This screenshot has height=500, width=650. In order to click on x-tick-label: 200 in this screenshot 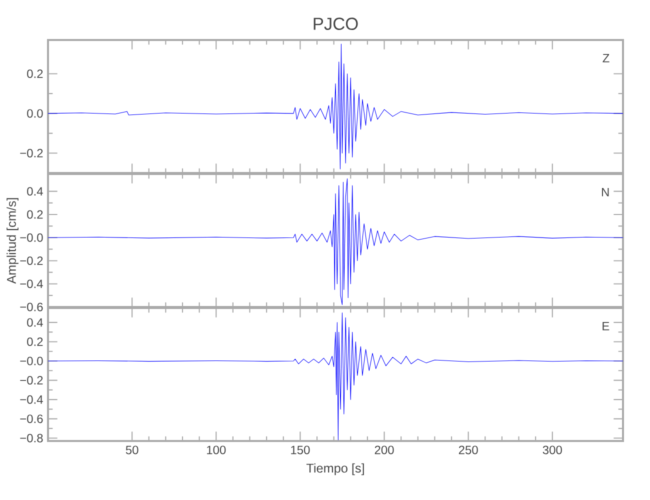, I will do `click(384, 450)`.